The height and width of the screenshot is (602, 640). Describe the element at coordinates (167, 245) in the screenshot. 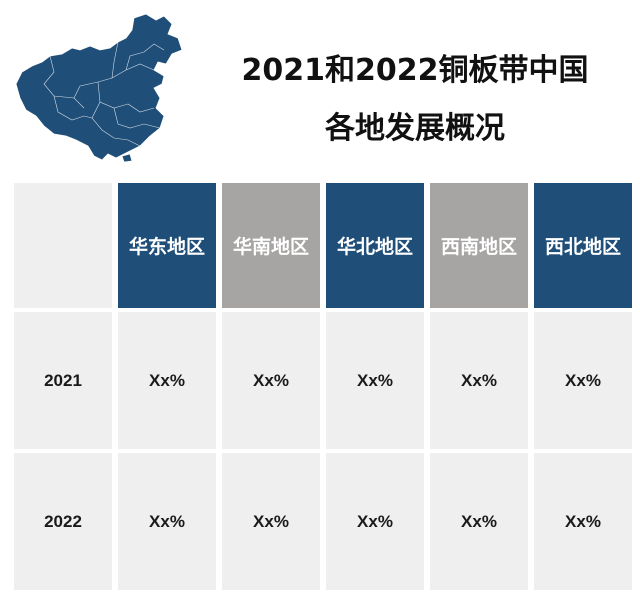

I see `header-east-china: 华东地区` at that location.